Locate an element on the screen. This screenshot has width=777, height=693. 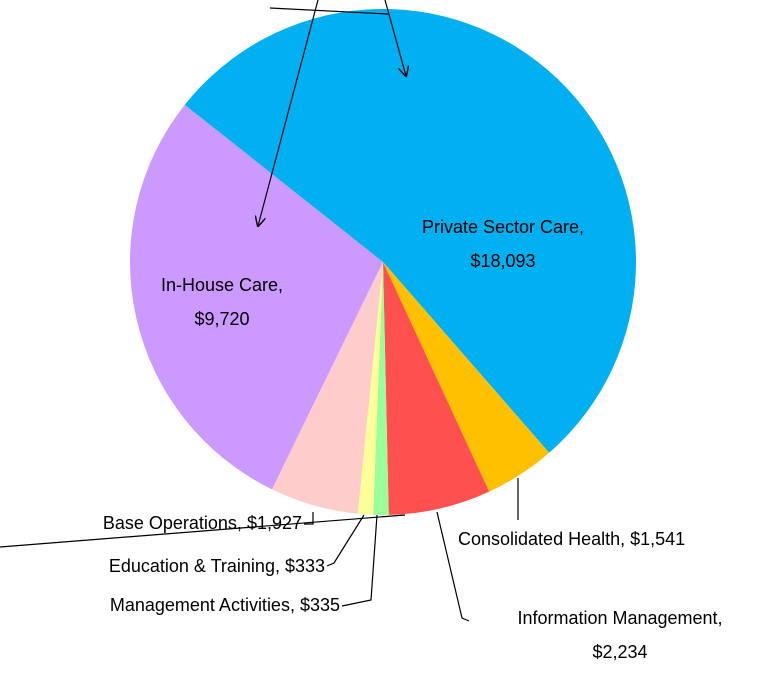
category-label: Base Operations, is located at coordinates (172, 523).